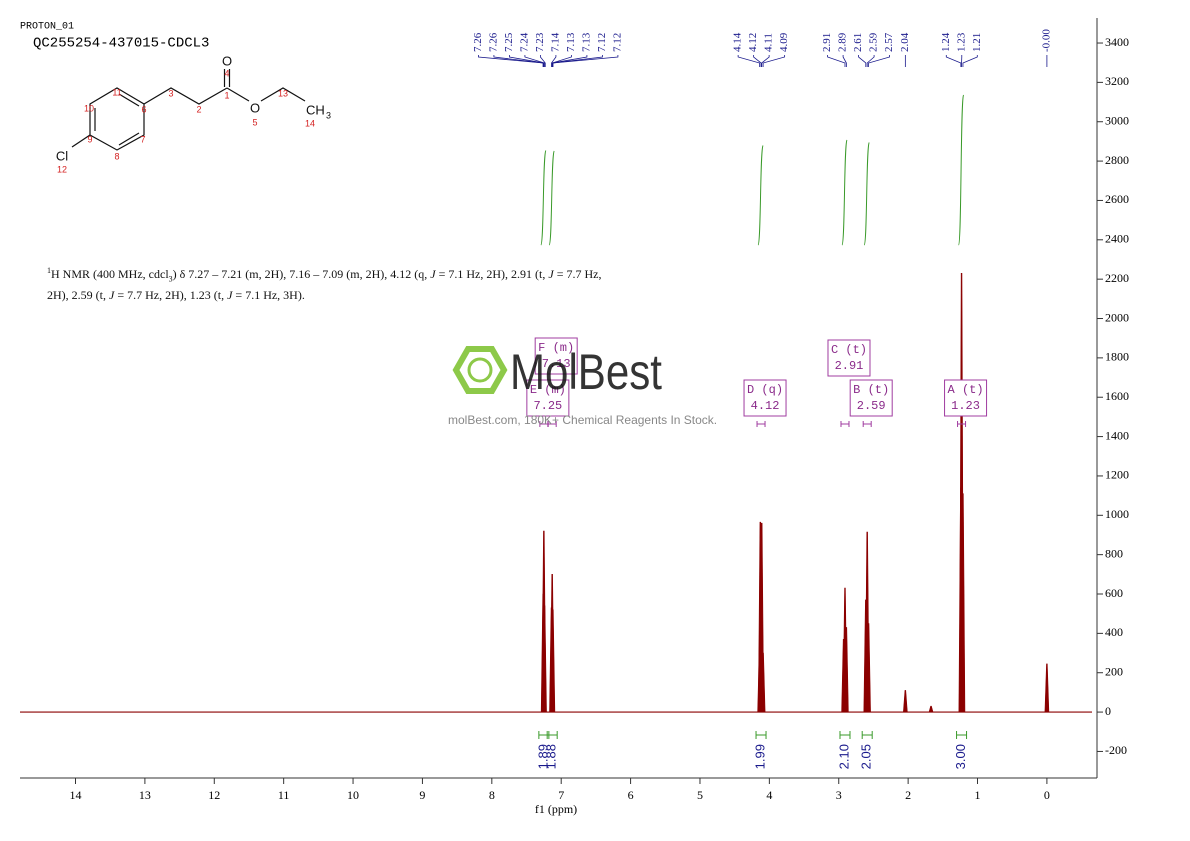 The width and height of the screenshot is (1190, 841). I want to click on y-tick-label: 400, so click(1114, 632).